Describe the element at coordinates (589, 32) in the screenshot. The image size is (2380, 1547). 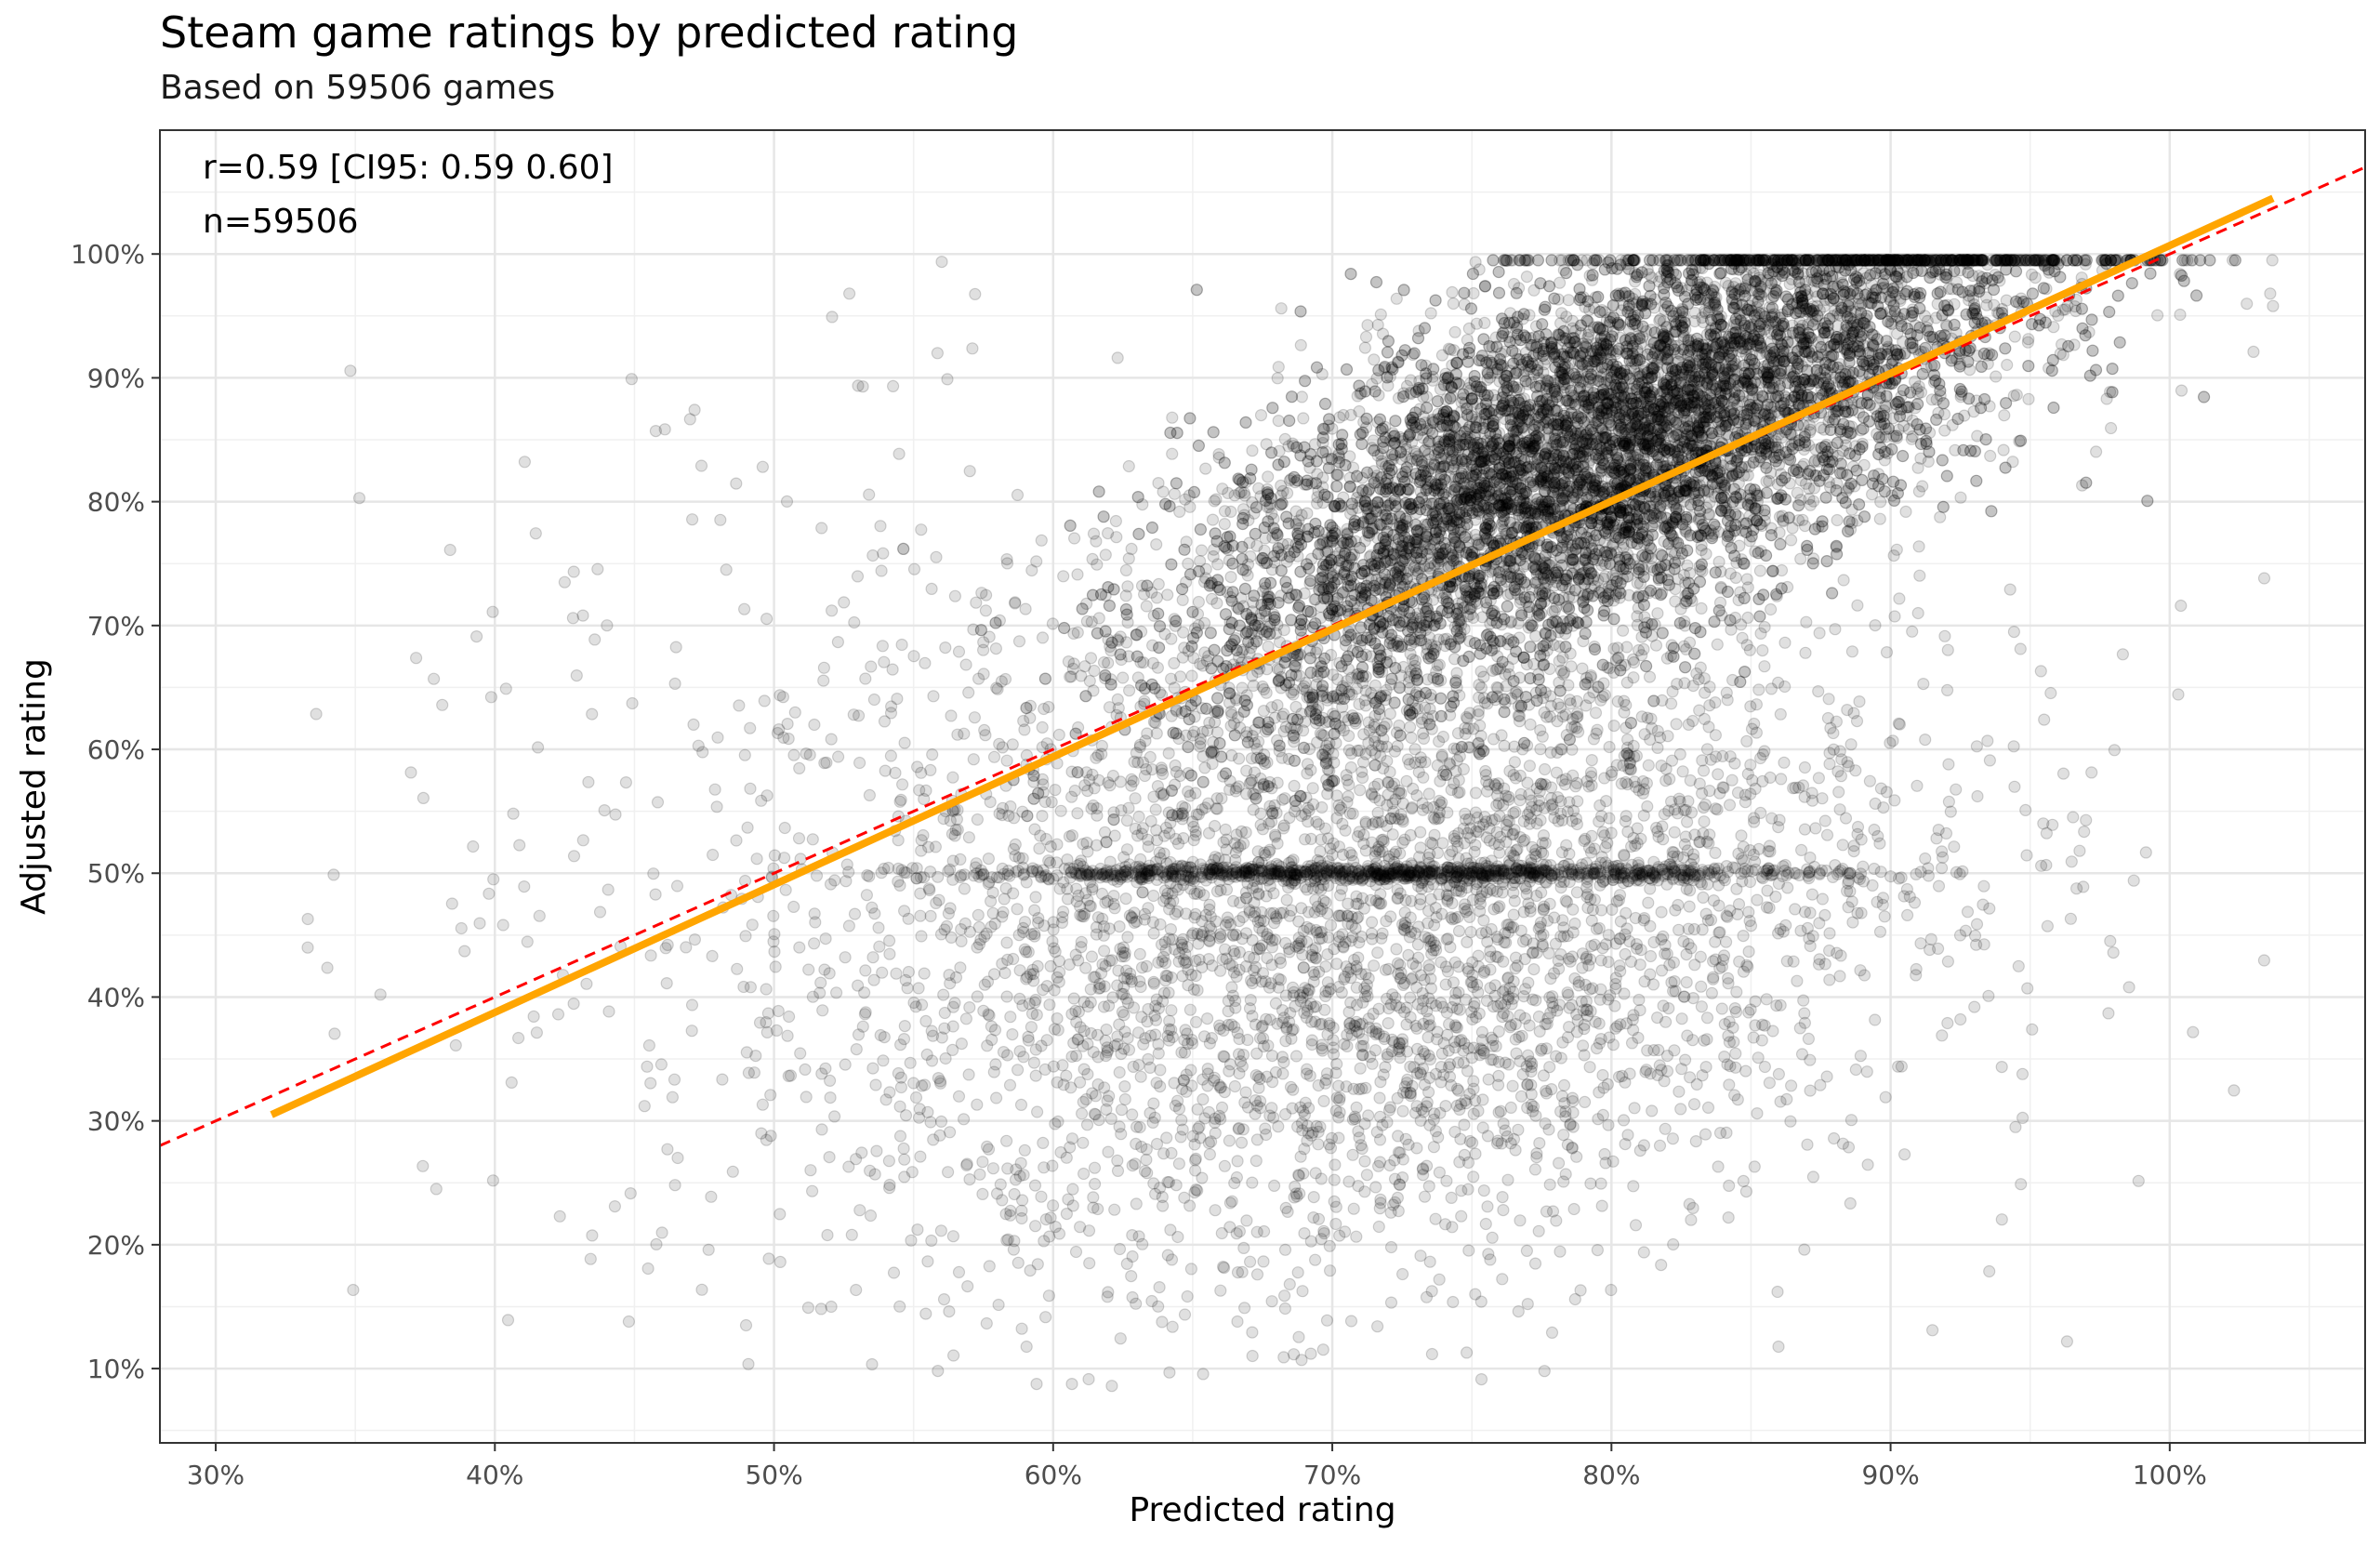
I see `chart-title: Steam game ratings by predicted rating` at that location.